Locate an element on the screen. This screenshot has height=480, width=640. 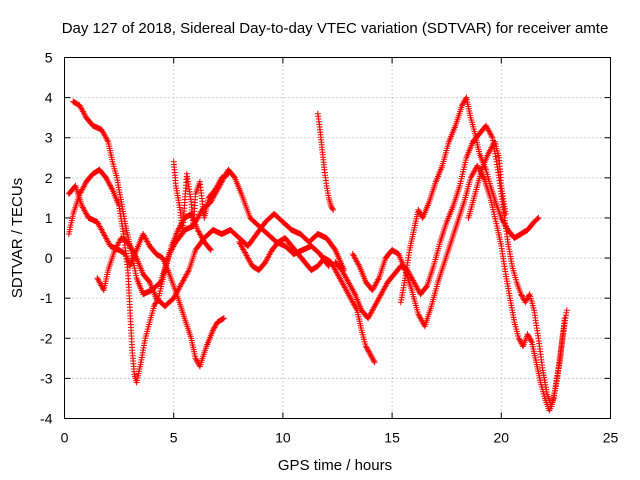
x-tick-label: 20 is located at coordinates (502, 438).